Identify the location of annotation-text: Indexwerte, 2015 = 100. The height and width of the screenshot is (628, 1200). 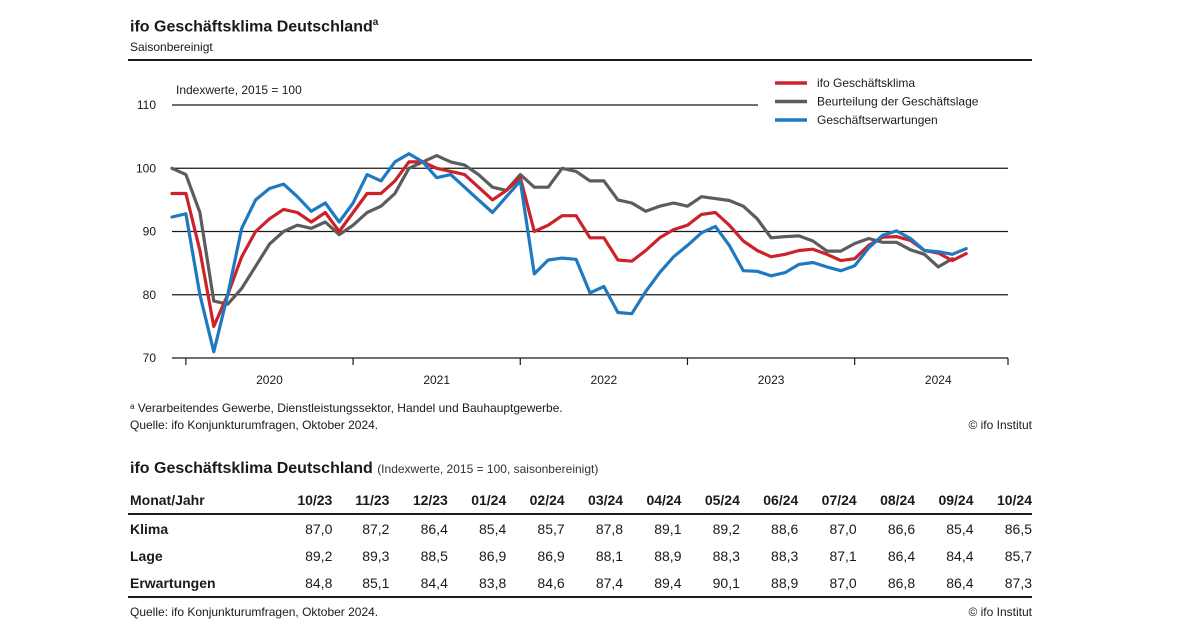
(239, 90).